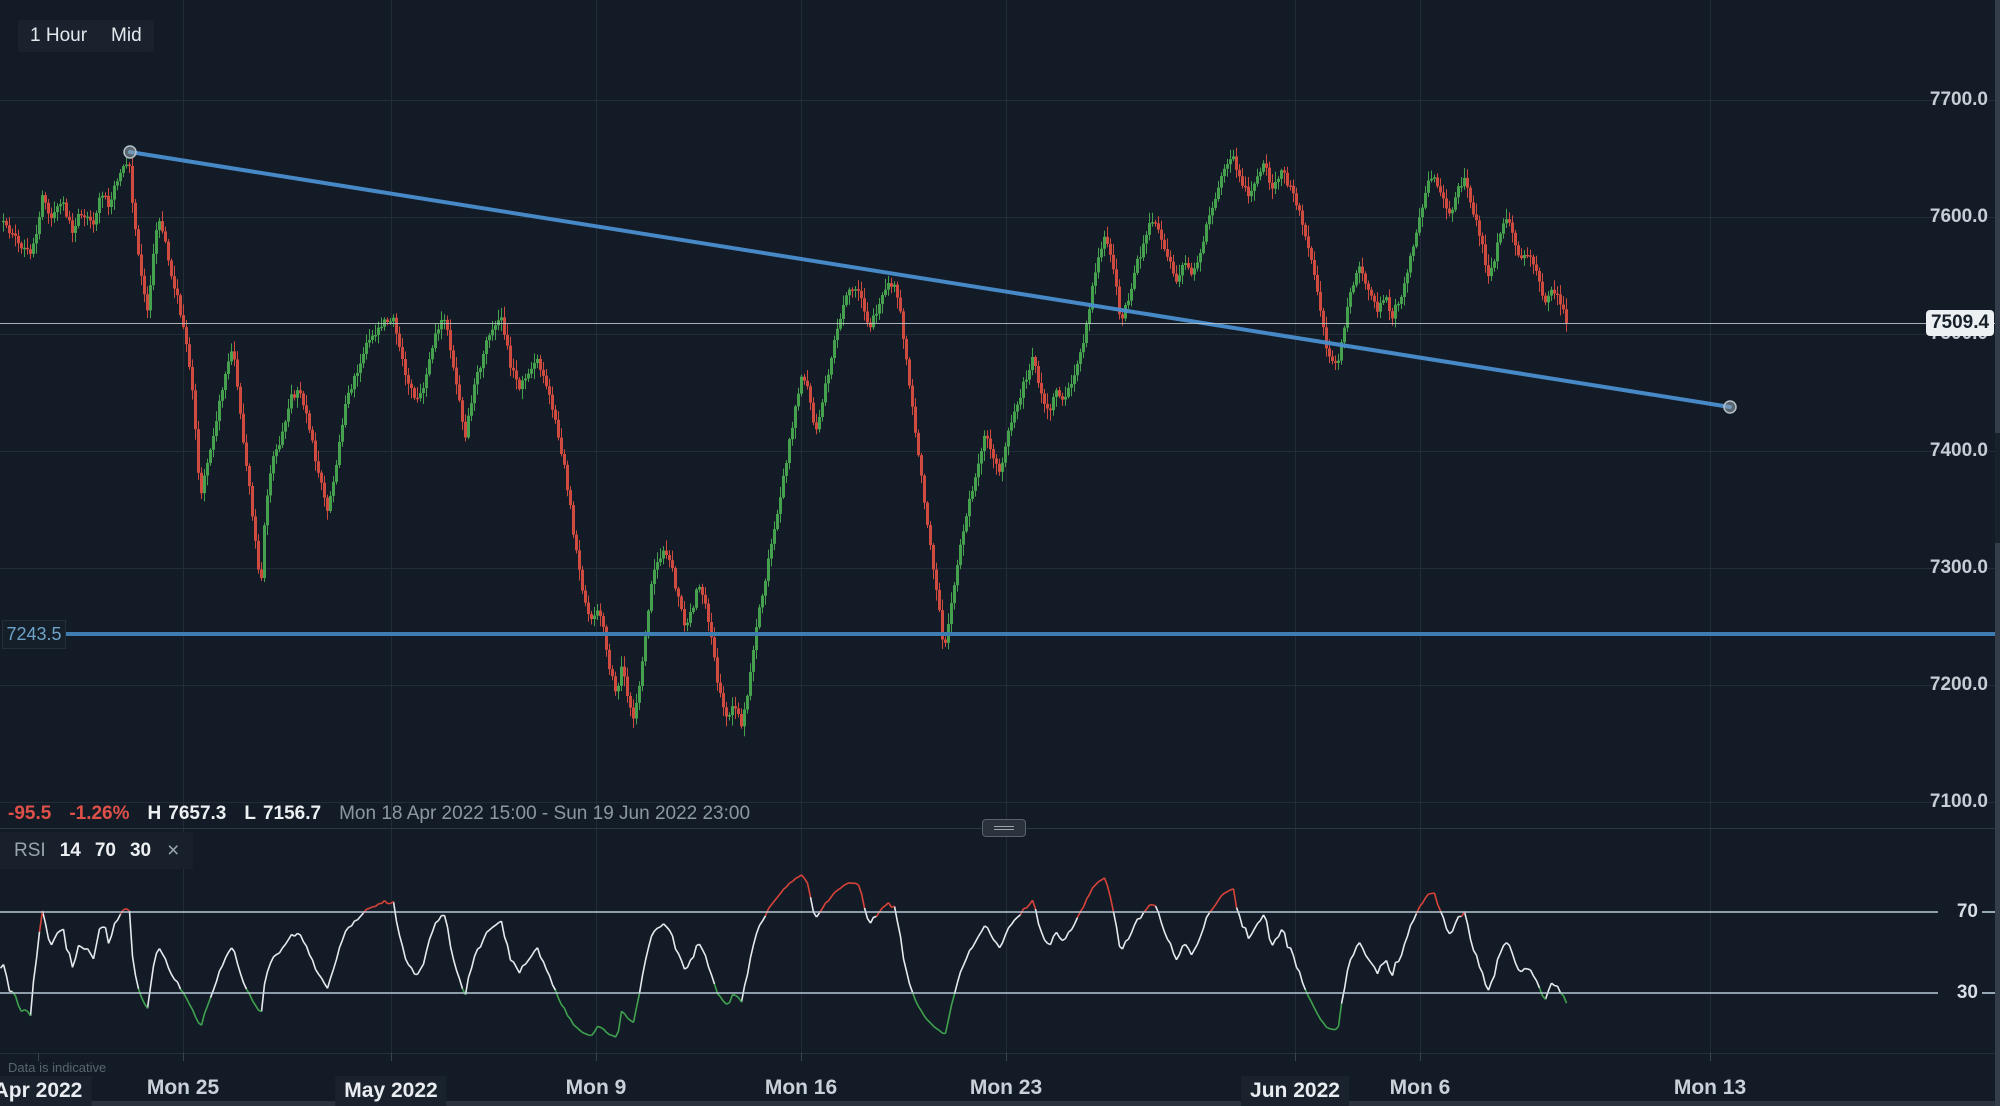  I want to click on rsi-close-icon: ×, so click(173, 850).